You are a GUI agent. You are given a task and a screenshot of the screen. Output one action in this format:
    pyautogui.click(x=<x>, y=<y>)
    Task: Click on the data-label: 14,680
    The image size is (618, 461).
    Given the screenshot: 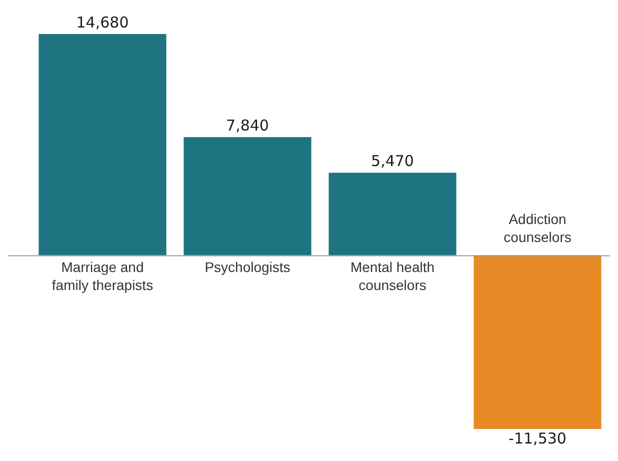 What is the action you would take?
    pyautogui.click(x=102, y=22)
    